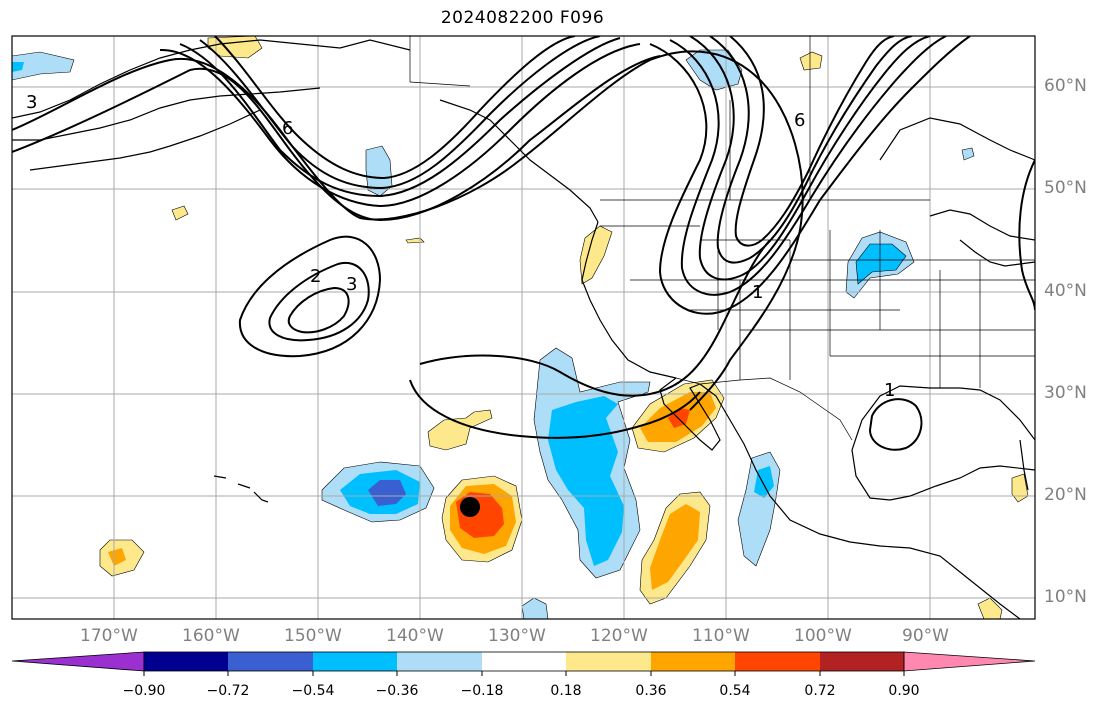  Describe the element at coordinates (109, 636) in the screenshot. I see `lon-label: 170°W` at that location.